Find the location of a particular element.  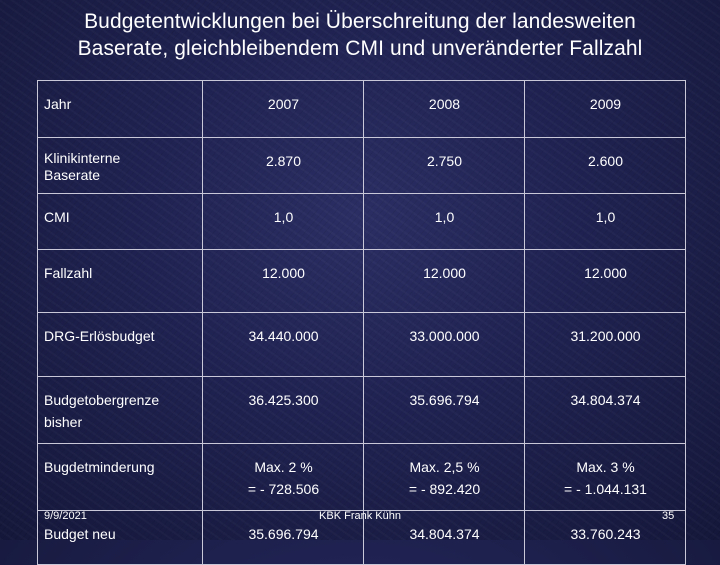

cell-line: = - 1.044.131 is located at coordinates (605, 489).